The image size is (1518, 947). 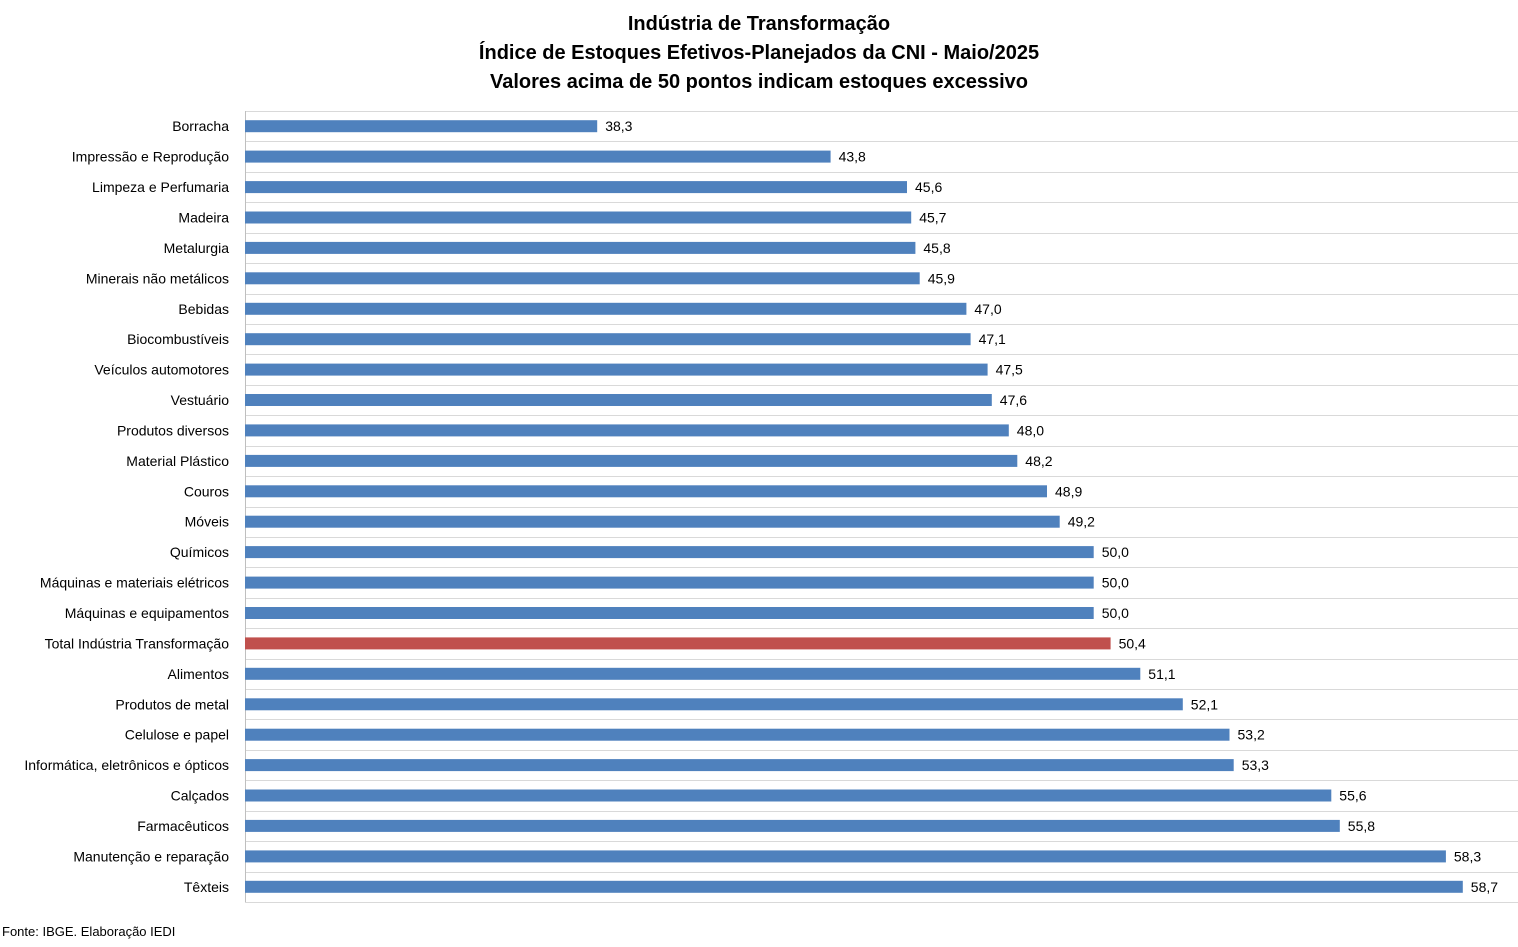 What do you see at coordinates (198, 674) in the screenshot?
I see `category-label: Alimentos` at bounding box center [198, 674].